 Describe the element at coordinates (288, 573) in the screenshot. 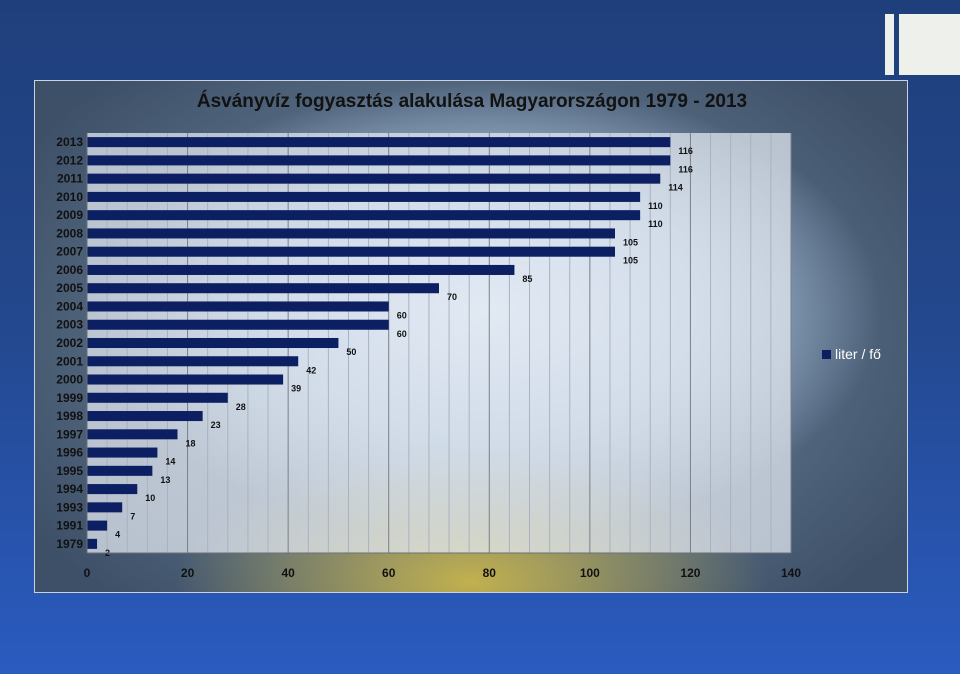

I see `x-tick-label: 40` at that location.